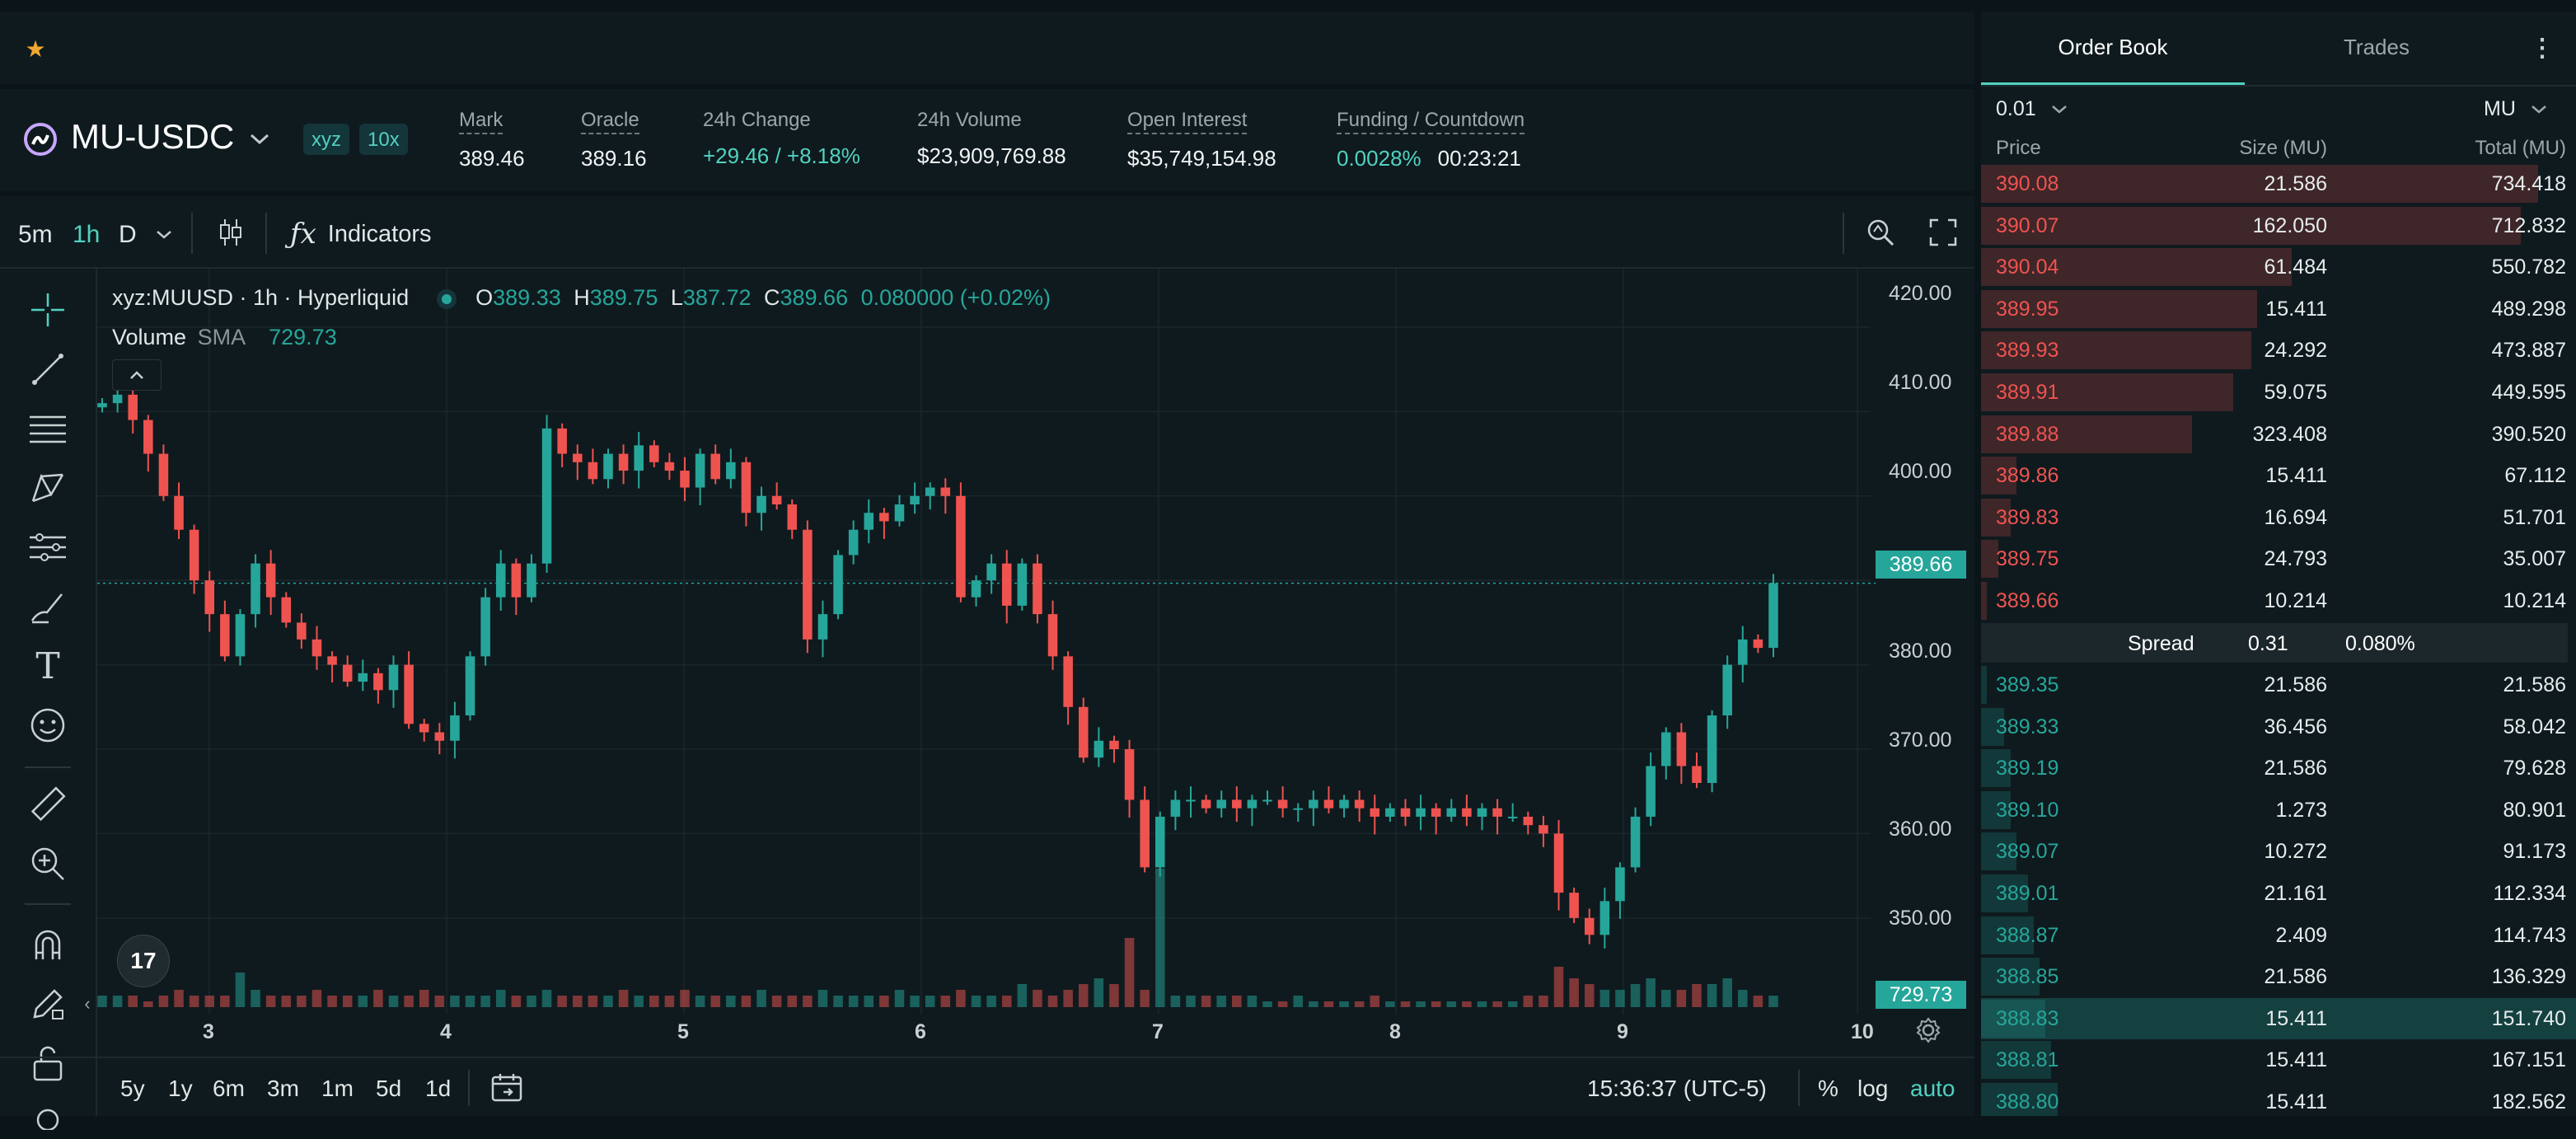 The image size is (2576, 1139). I want to click on collapse-legend-button, so click(137, 375).